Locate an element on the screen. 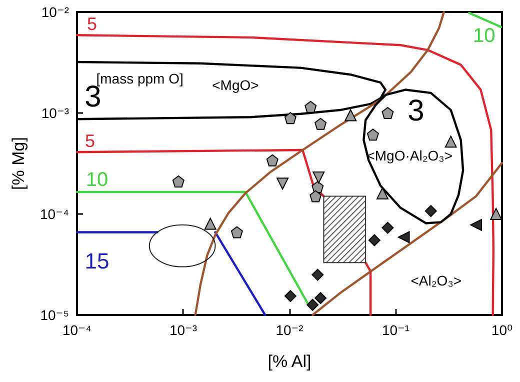  x-tick-label: 10⁰ is located at coordinates (502, 330).